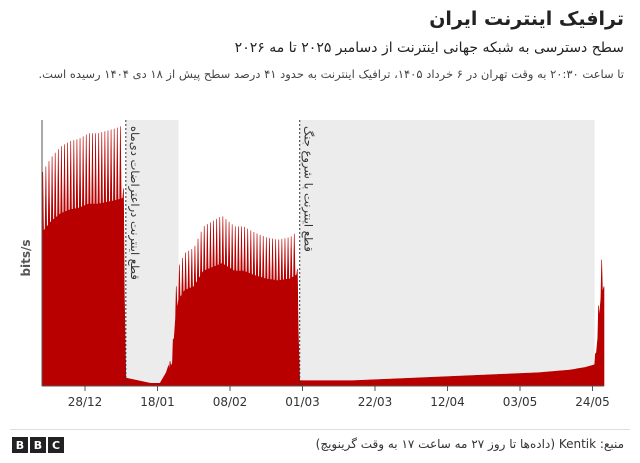 This screenshot has width=640, height=463. I want to click on shutdown-band, so click(152, 253).